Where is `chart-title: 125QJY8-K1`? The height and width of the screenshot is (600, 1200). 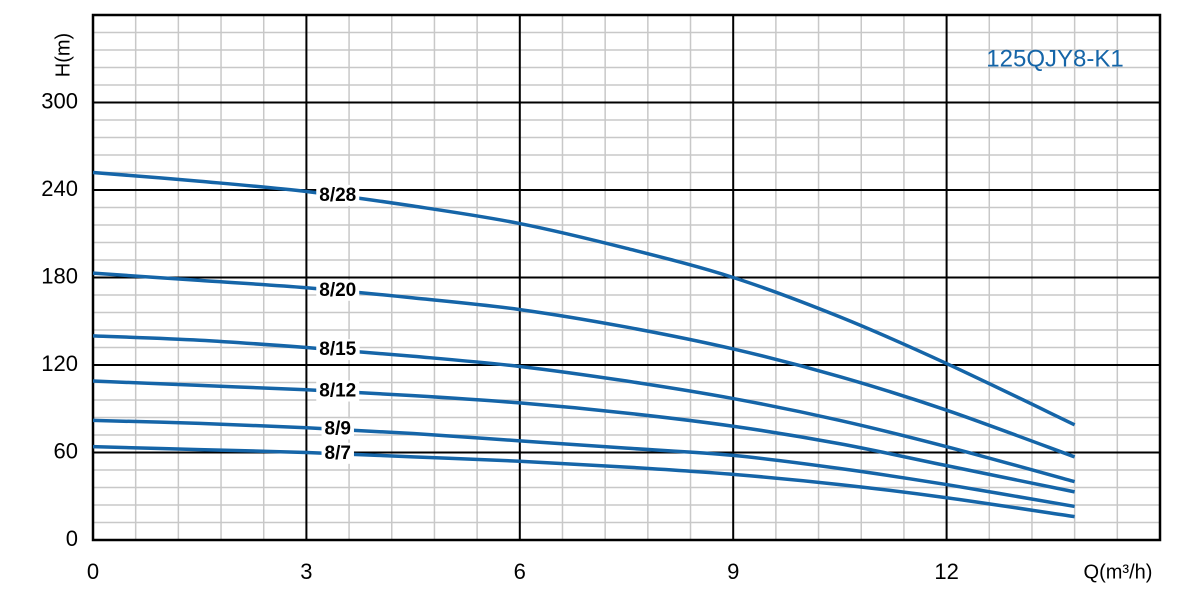
chart-title: 125QJY8-K1 is located at coordinates (1054, 58).